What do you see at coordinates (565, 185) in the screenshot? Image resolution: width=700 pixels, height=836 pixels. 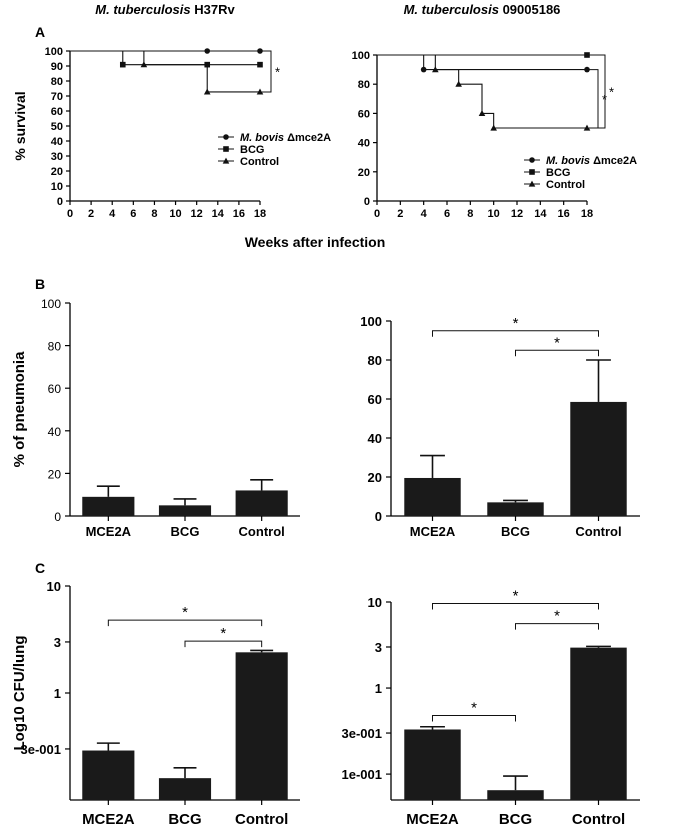 I see `legend-entry: Control` at bounding box center [565, 185].